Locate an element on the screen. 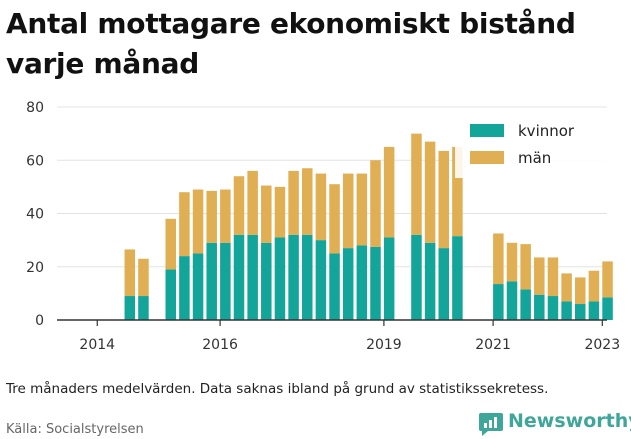  y-axis-tick-labels: 0 20 40 60 80 is located at coordinates (35, 214).